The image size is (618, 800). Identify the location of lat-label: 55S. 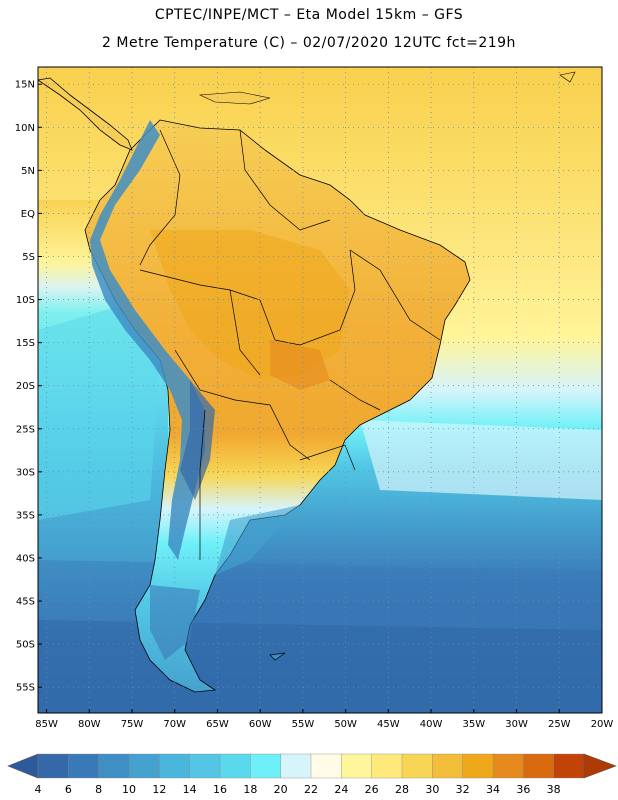
(25, 688).